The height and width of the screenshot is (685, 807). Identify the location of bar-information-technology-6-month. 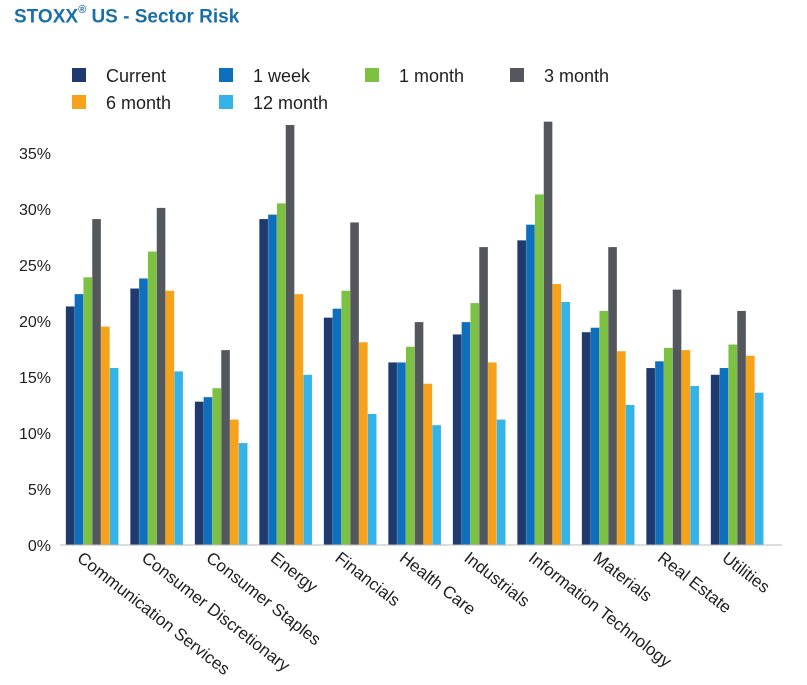
(557, 414).